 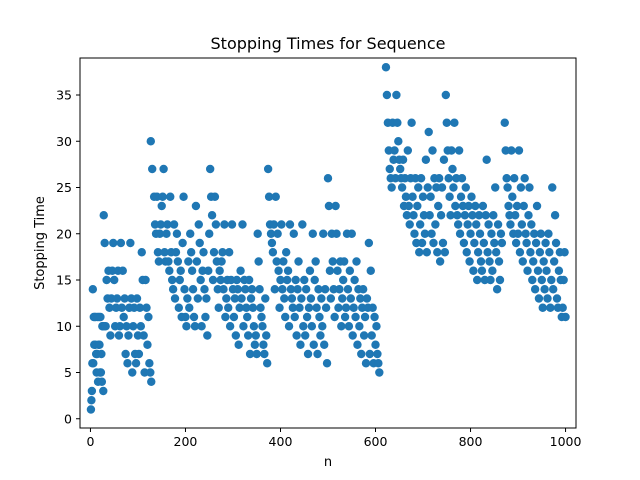 I want to click on y-axis-ticks: 0 5 10 15 20 25 30 35, so click(x=68, y=257).